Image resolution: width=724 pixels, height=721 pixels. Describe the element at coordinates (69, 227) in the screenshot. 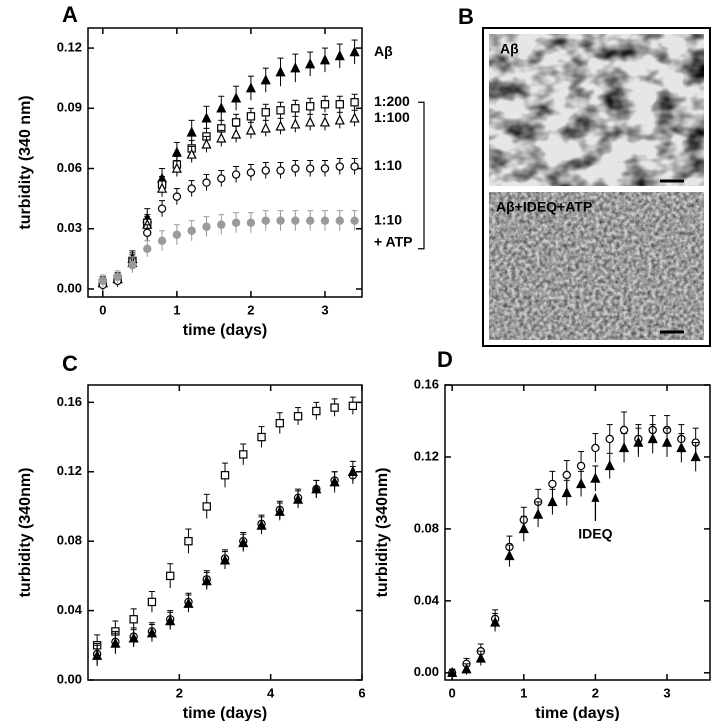

I see `y-tick-label: 0.03` at that location.